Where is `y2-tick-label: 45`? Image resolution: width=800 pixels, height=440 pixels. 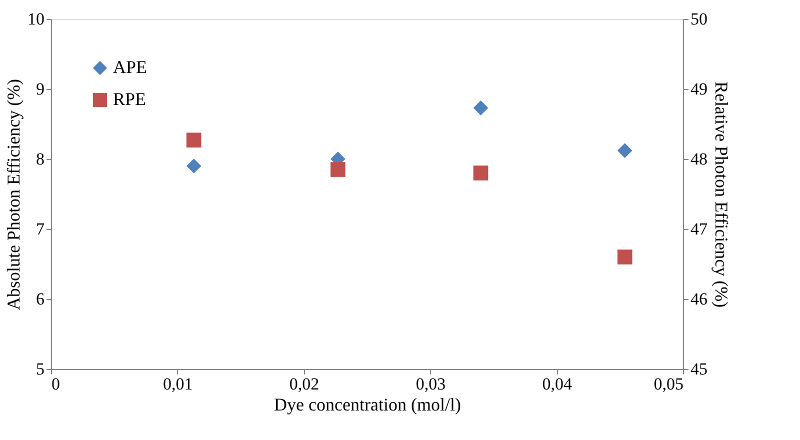 y2-tick-label: 45 is located at coordinates (699, 369).